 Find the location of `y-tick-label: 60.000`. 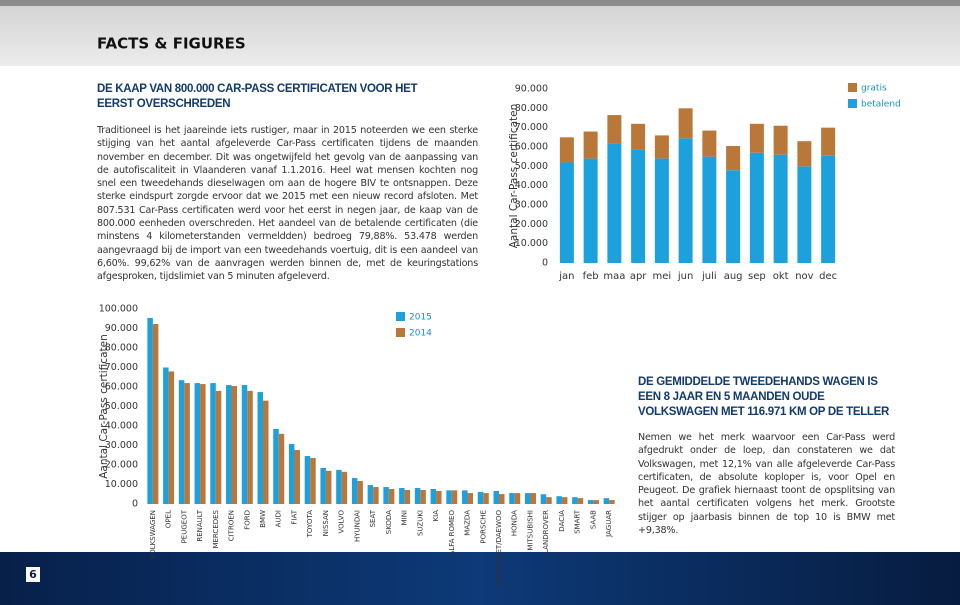

y-tick-label: 60.000 is located at coordinates (121, 387).